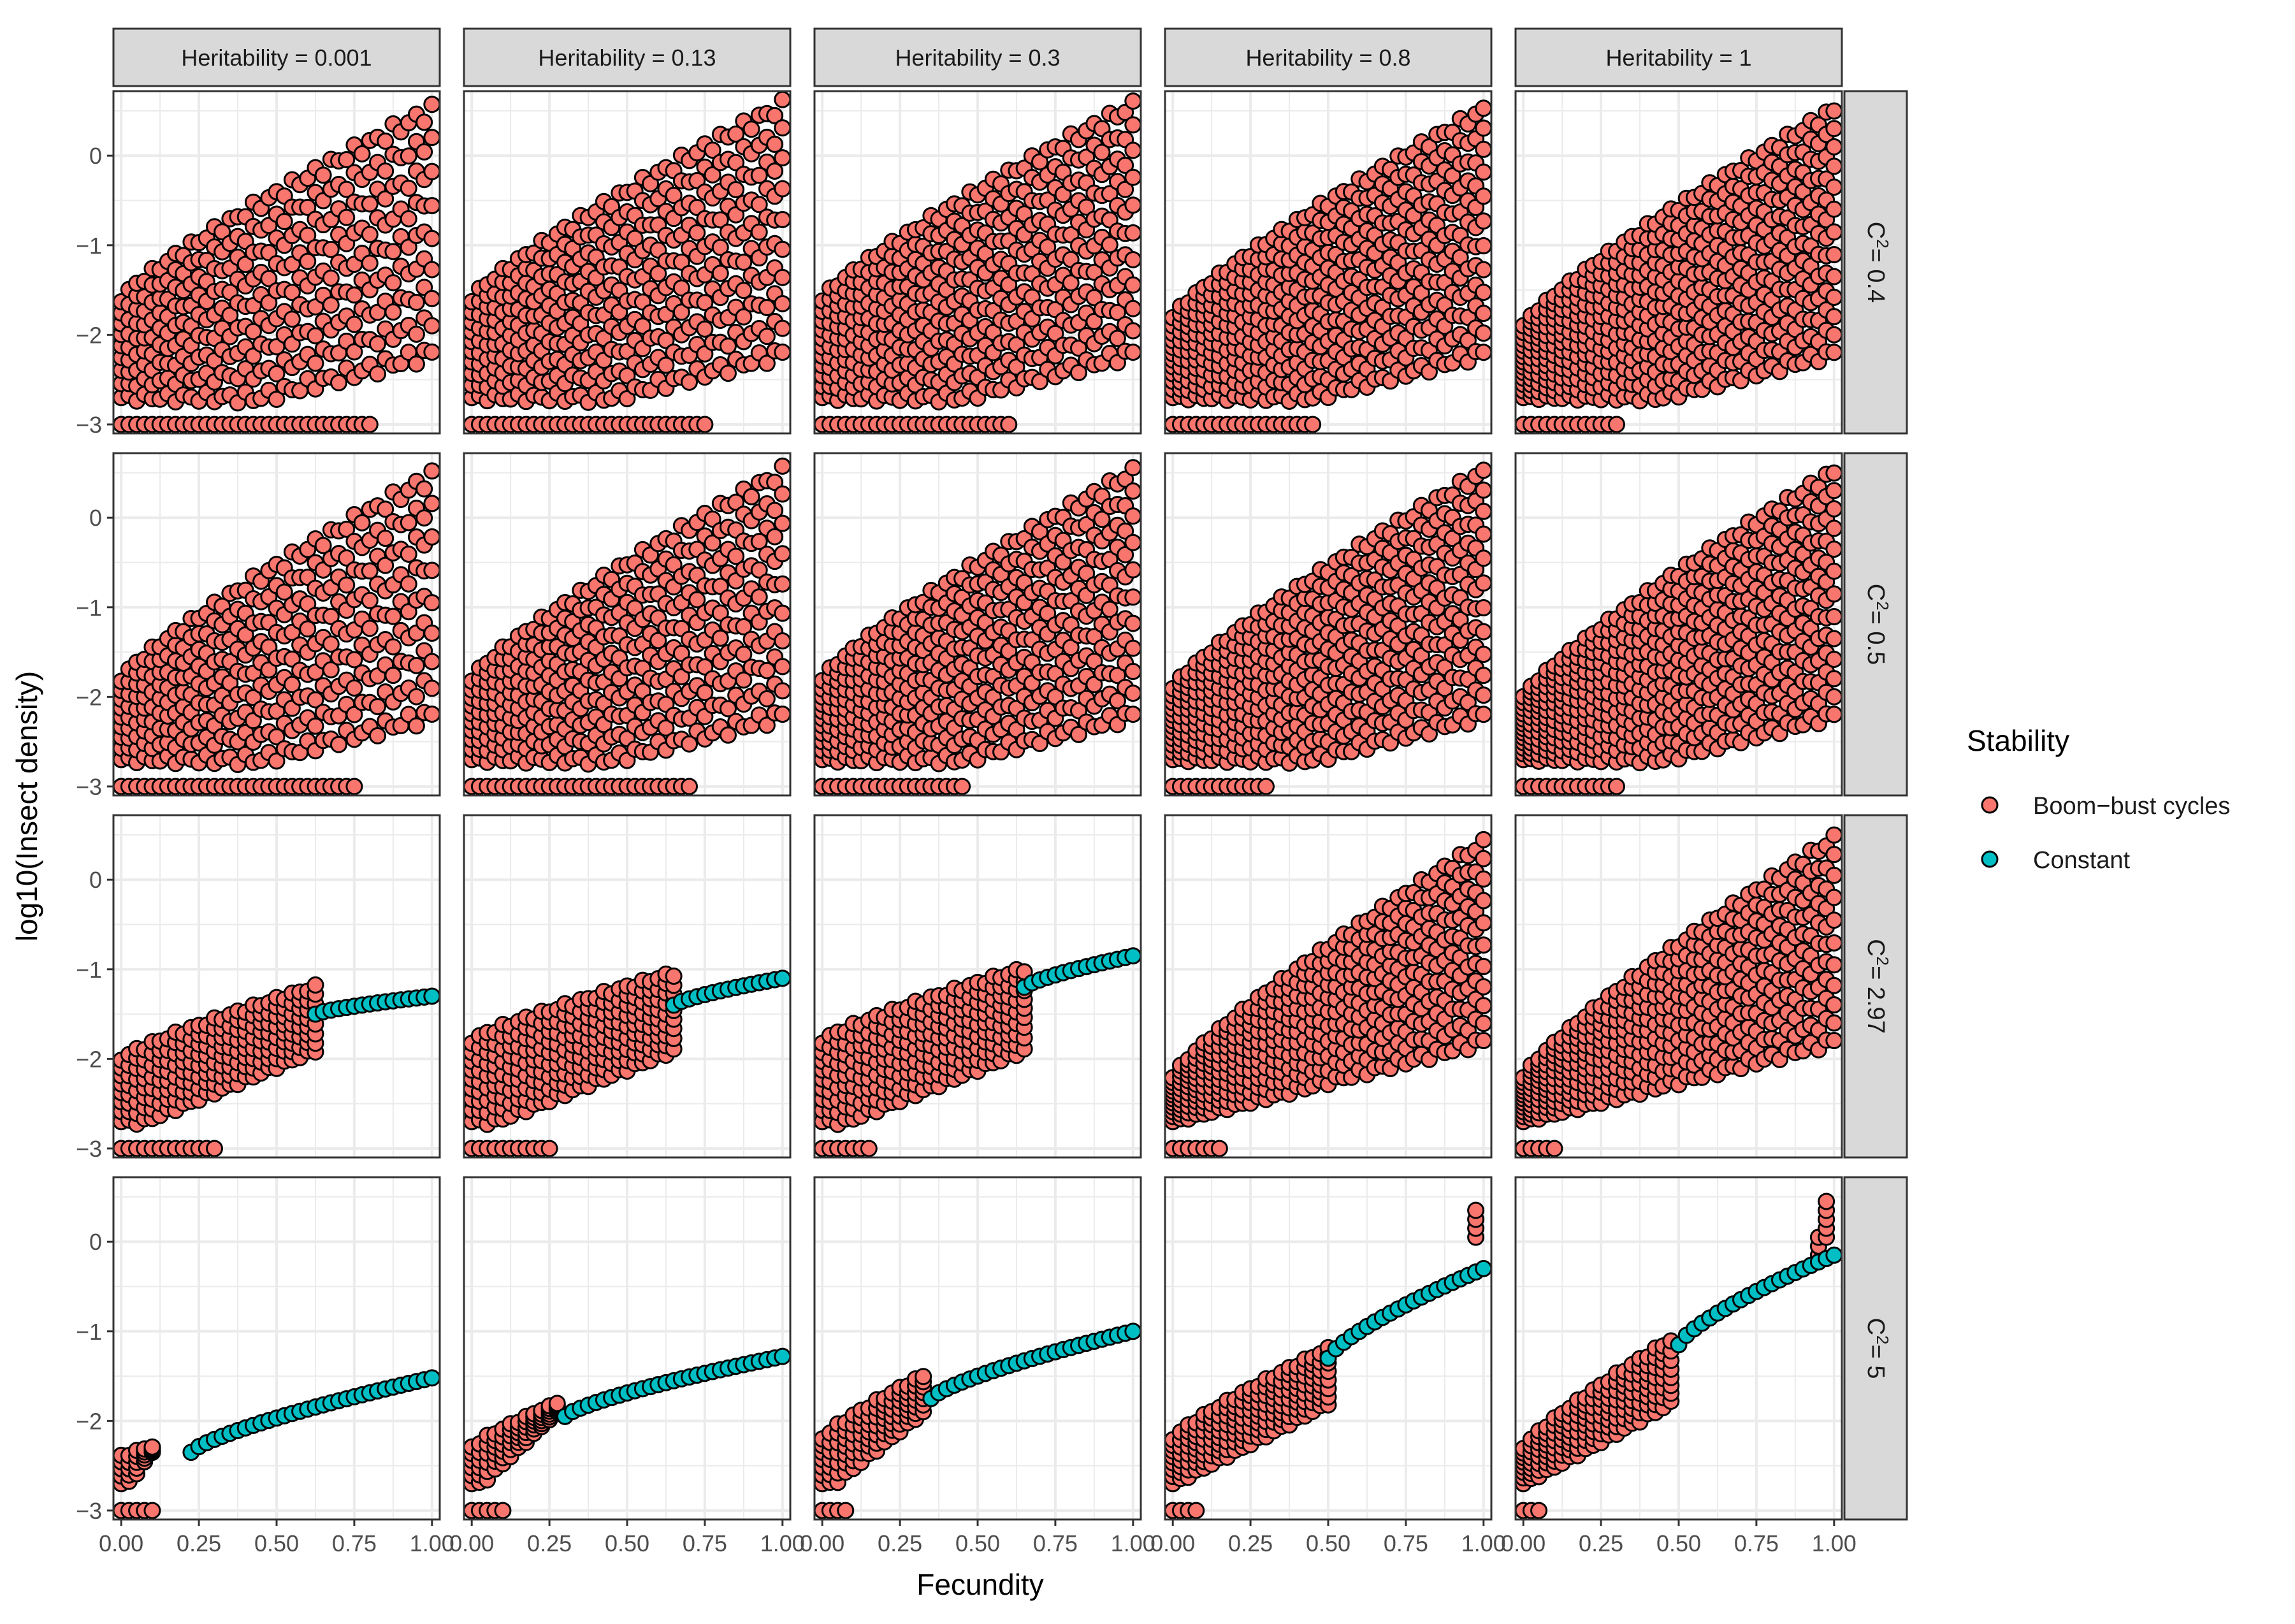  What do you see at coordinates (1882, 243) in the screenshot?
I see `row-strip-superscript: 2` at bounding box center [1882, 243].